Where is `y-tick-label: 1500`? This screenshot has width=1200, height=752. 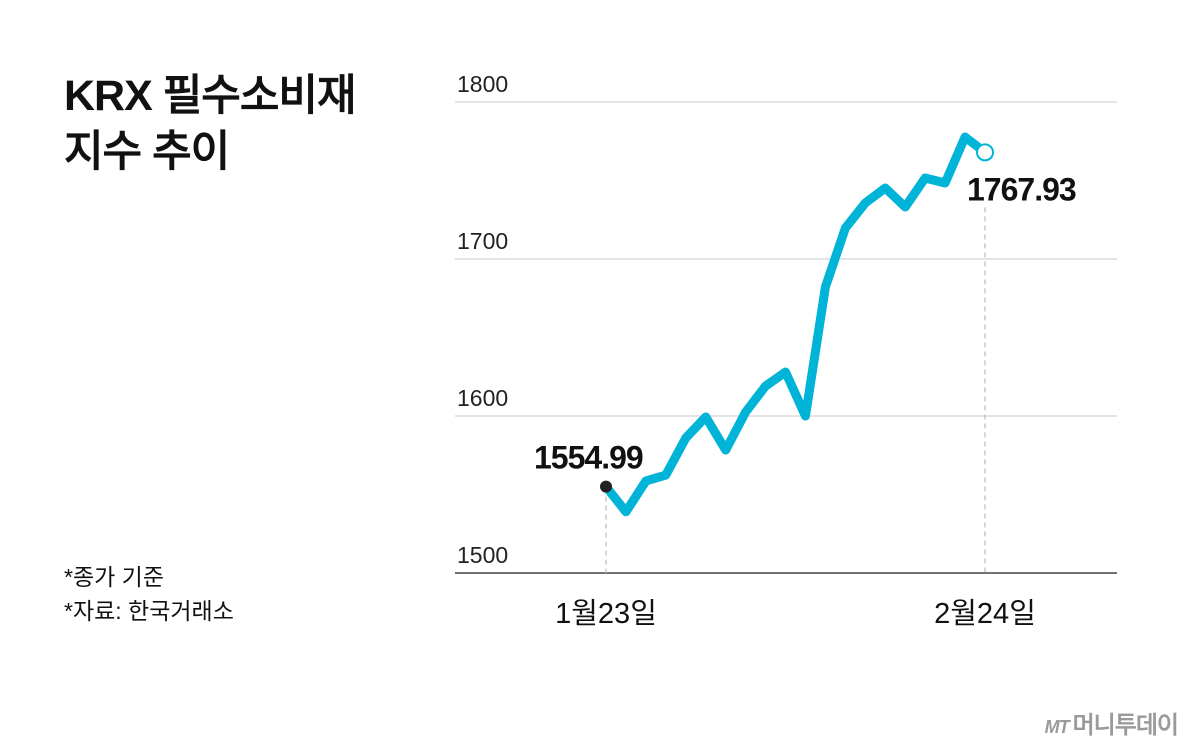 y-tick-label: 1500 is located at coordinates (482, 555).